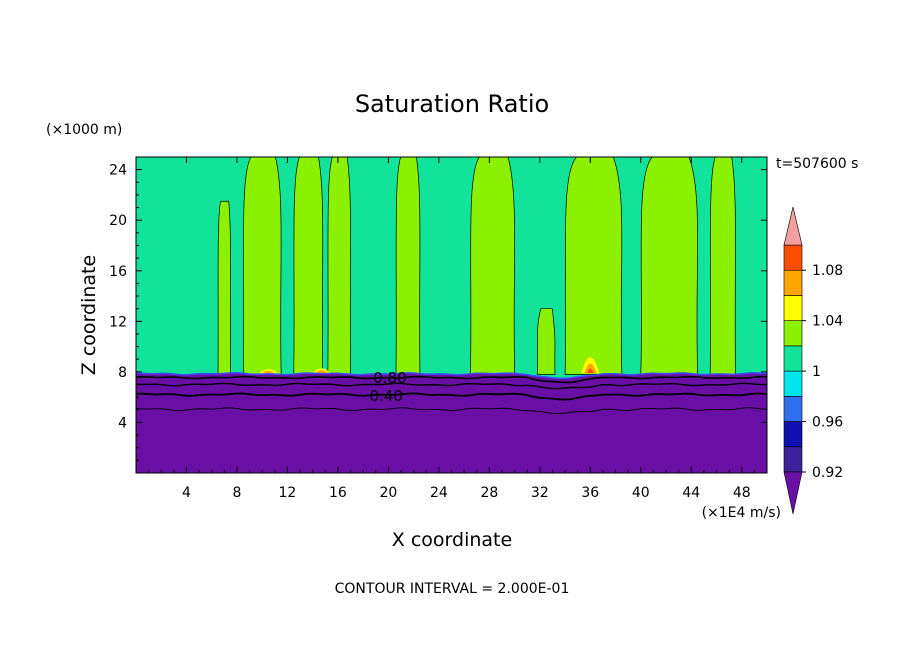 This screenshot has width=904, height=654. I want to click on colorbar-under-arrow, so click(793, 493).